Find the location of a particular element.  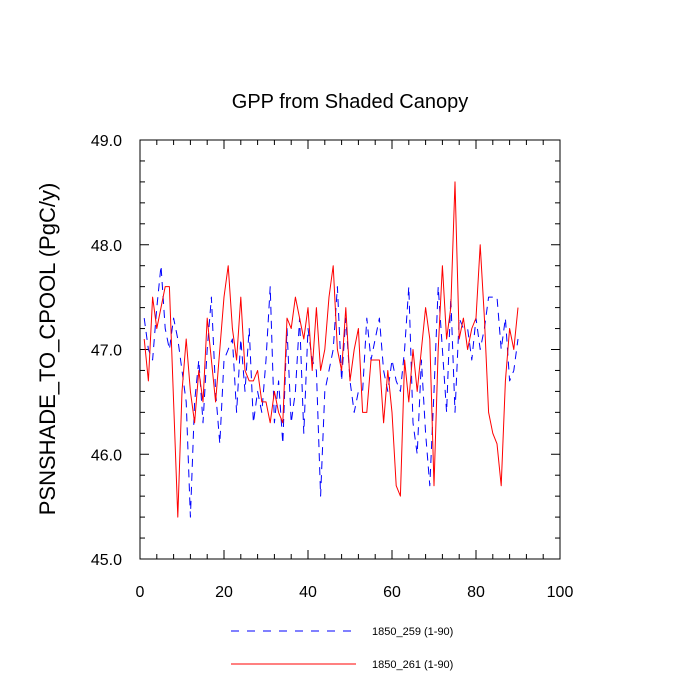

legend-label-1: 1850_259 (1-90) is located at coordinates (412, 632).